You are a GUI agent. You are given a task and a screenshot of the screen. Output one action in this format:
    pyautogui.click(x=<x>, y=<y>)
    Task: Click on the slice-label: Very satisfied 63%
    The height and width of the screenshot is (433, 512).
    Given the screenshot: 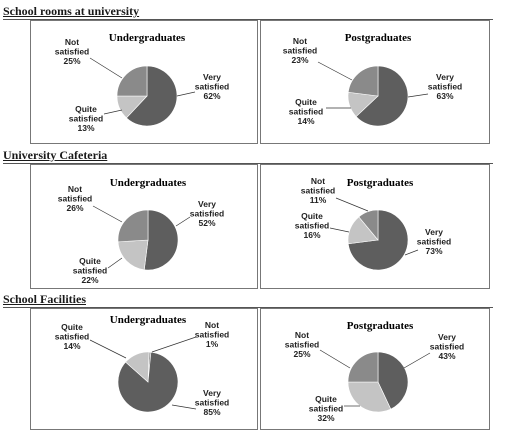 What is the action you would take?
    pyautogui.click(x=445, y=86)
    